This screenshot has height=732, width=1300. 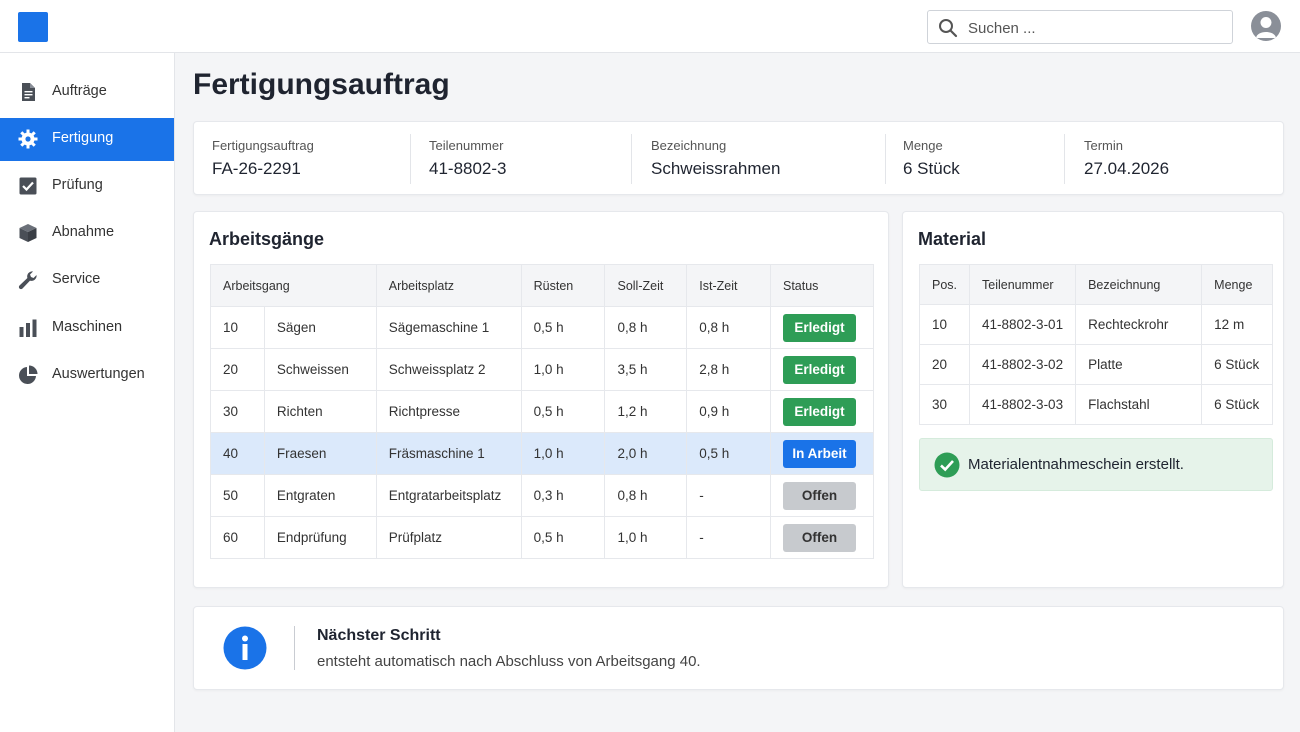 I want to click on op-name: Richten, so click(x=320, y=411).